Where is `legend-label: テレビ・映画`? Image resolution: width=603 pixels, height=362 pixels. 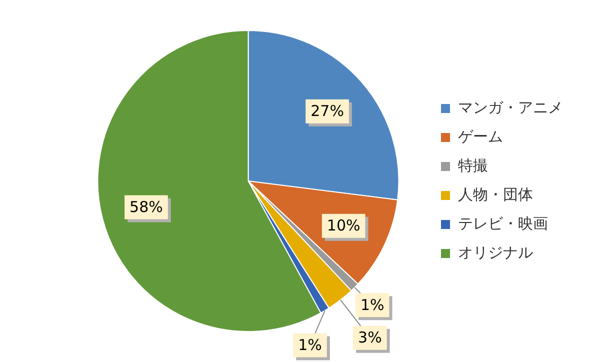 legend-label: テレビ・映画 is located at coordinates (503, 223).